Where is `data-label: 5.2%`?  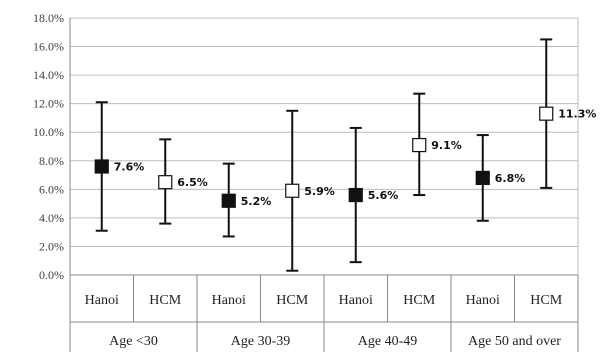
data-label: 5.2% is located at coordinates (256, 201).